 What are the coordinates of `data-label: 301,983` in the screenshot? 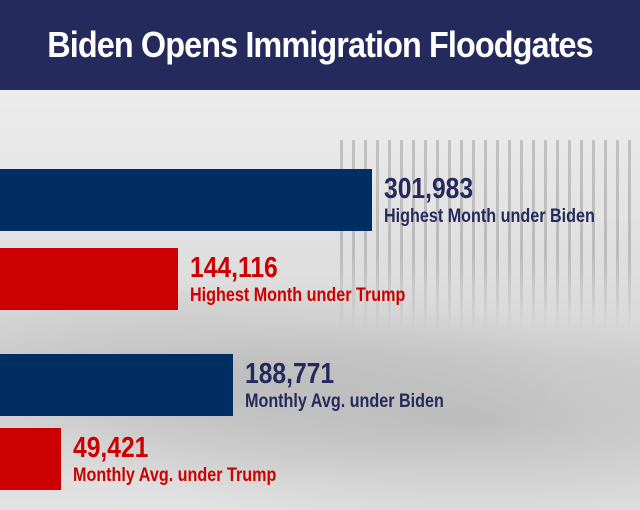 It's located at (429, 189).